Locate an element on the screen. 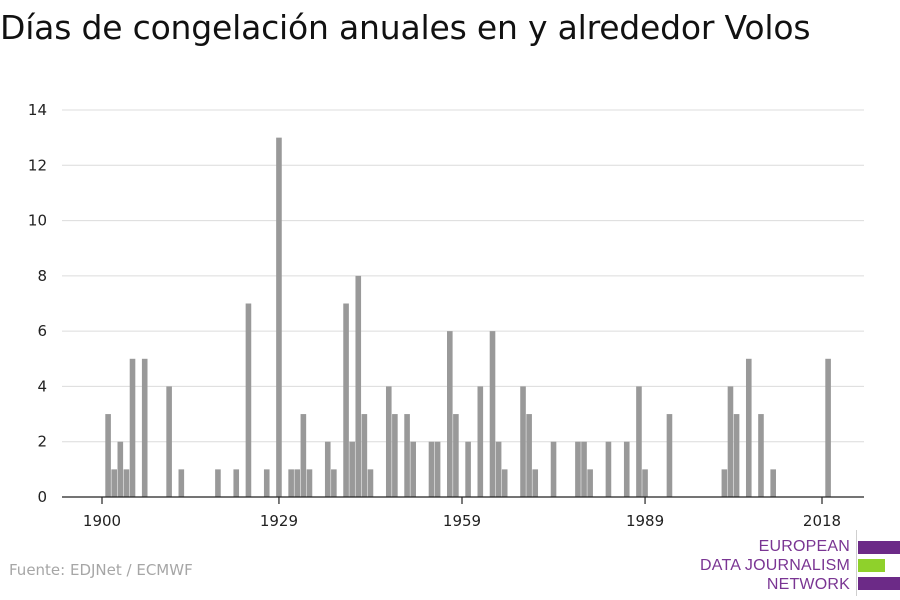  y-tick-label: 6 is located at coordinates (42, 331).